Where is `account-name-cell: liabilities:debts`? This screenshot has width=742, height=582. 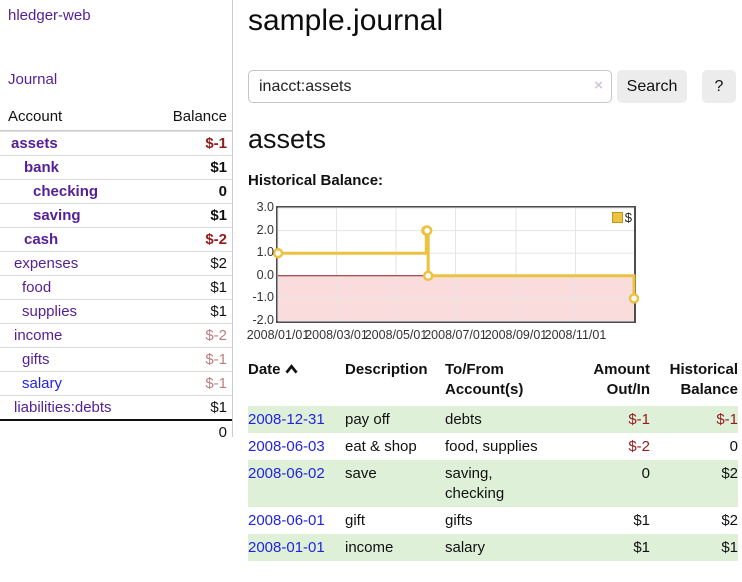
account-name-cell: liabilities:debts is located at coordinates (76, 407).